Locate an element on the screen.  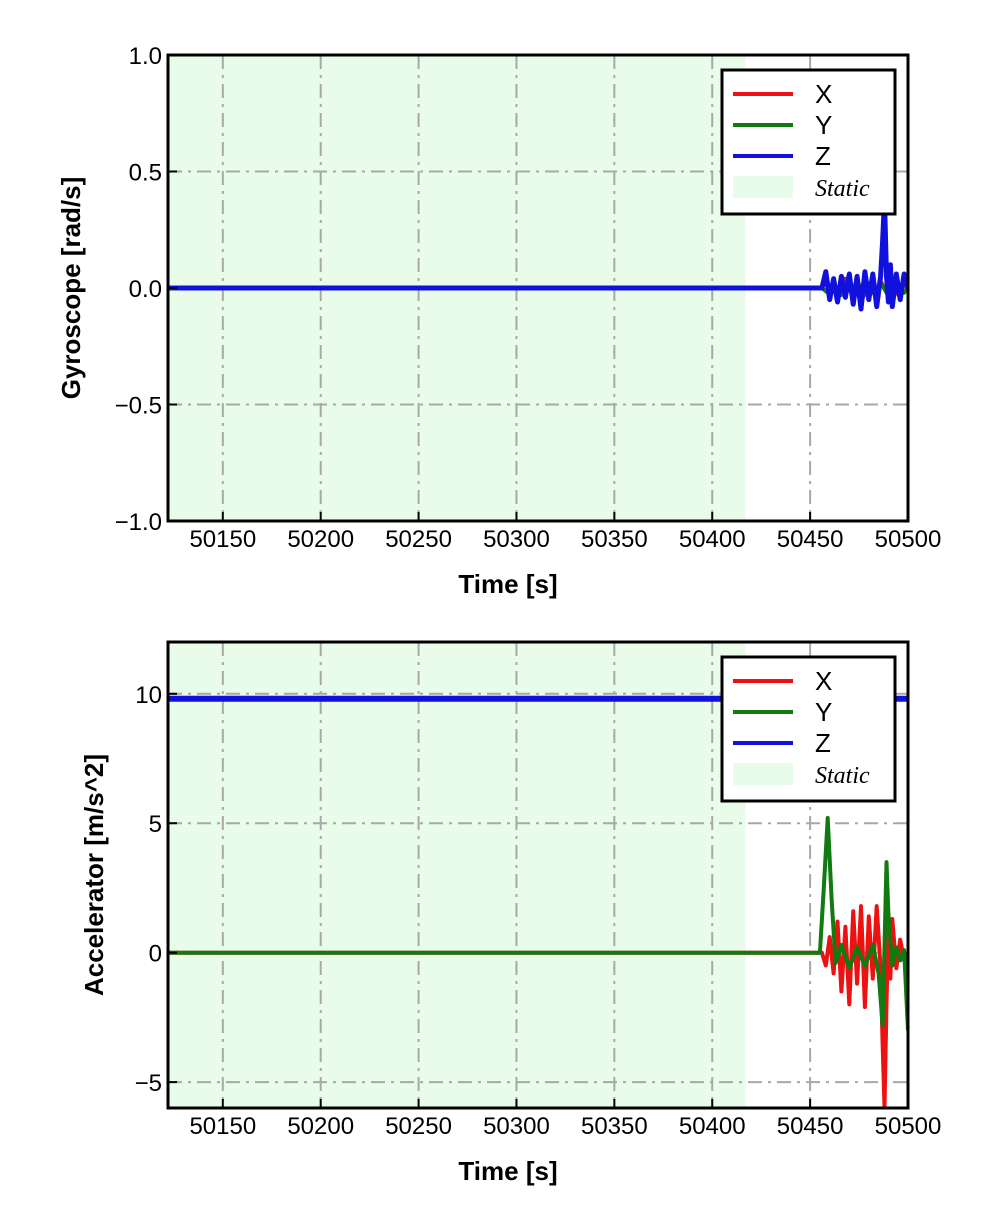
y-tick-label: −0.5 is located at coordinates (138, 406).